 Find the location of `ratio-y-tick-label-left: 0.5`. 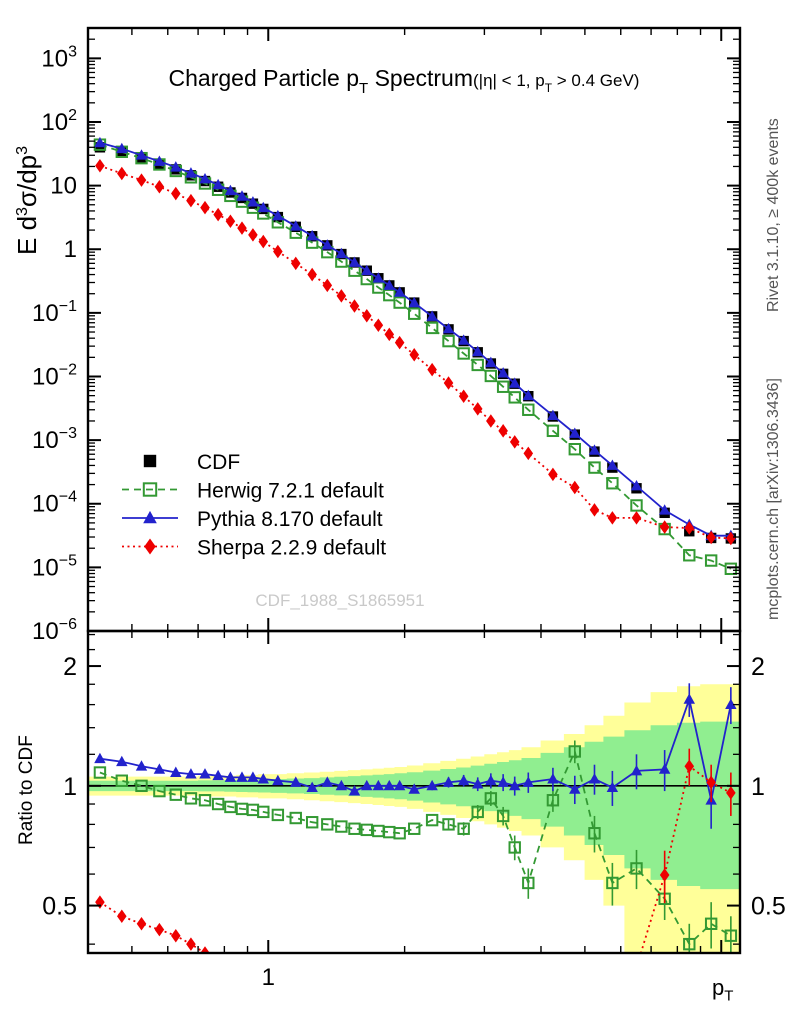

ratio-y-tick-label-left: 0.5 is located at coordinates (59, 907).